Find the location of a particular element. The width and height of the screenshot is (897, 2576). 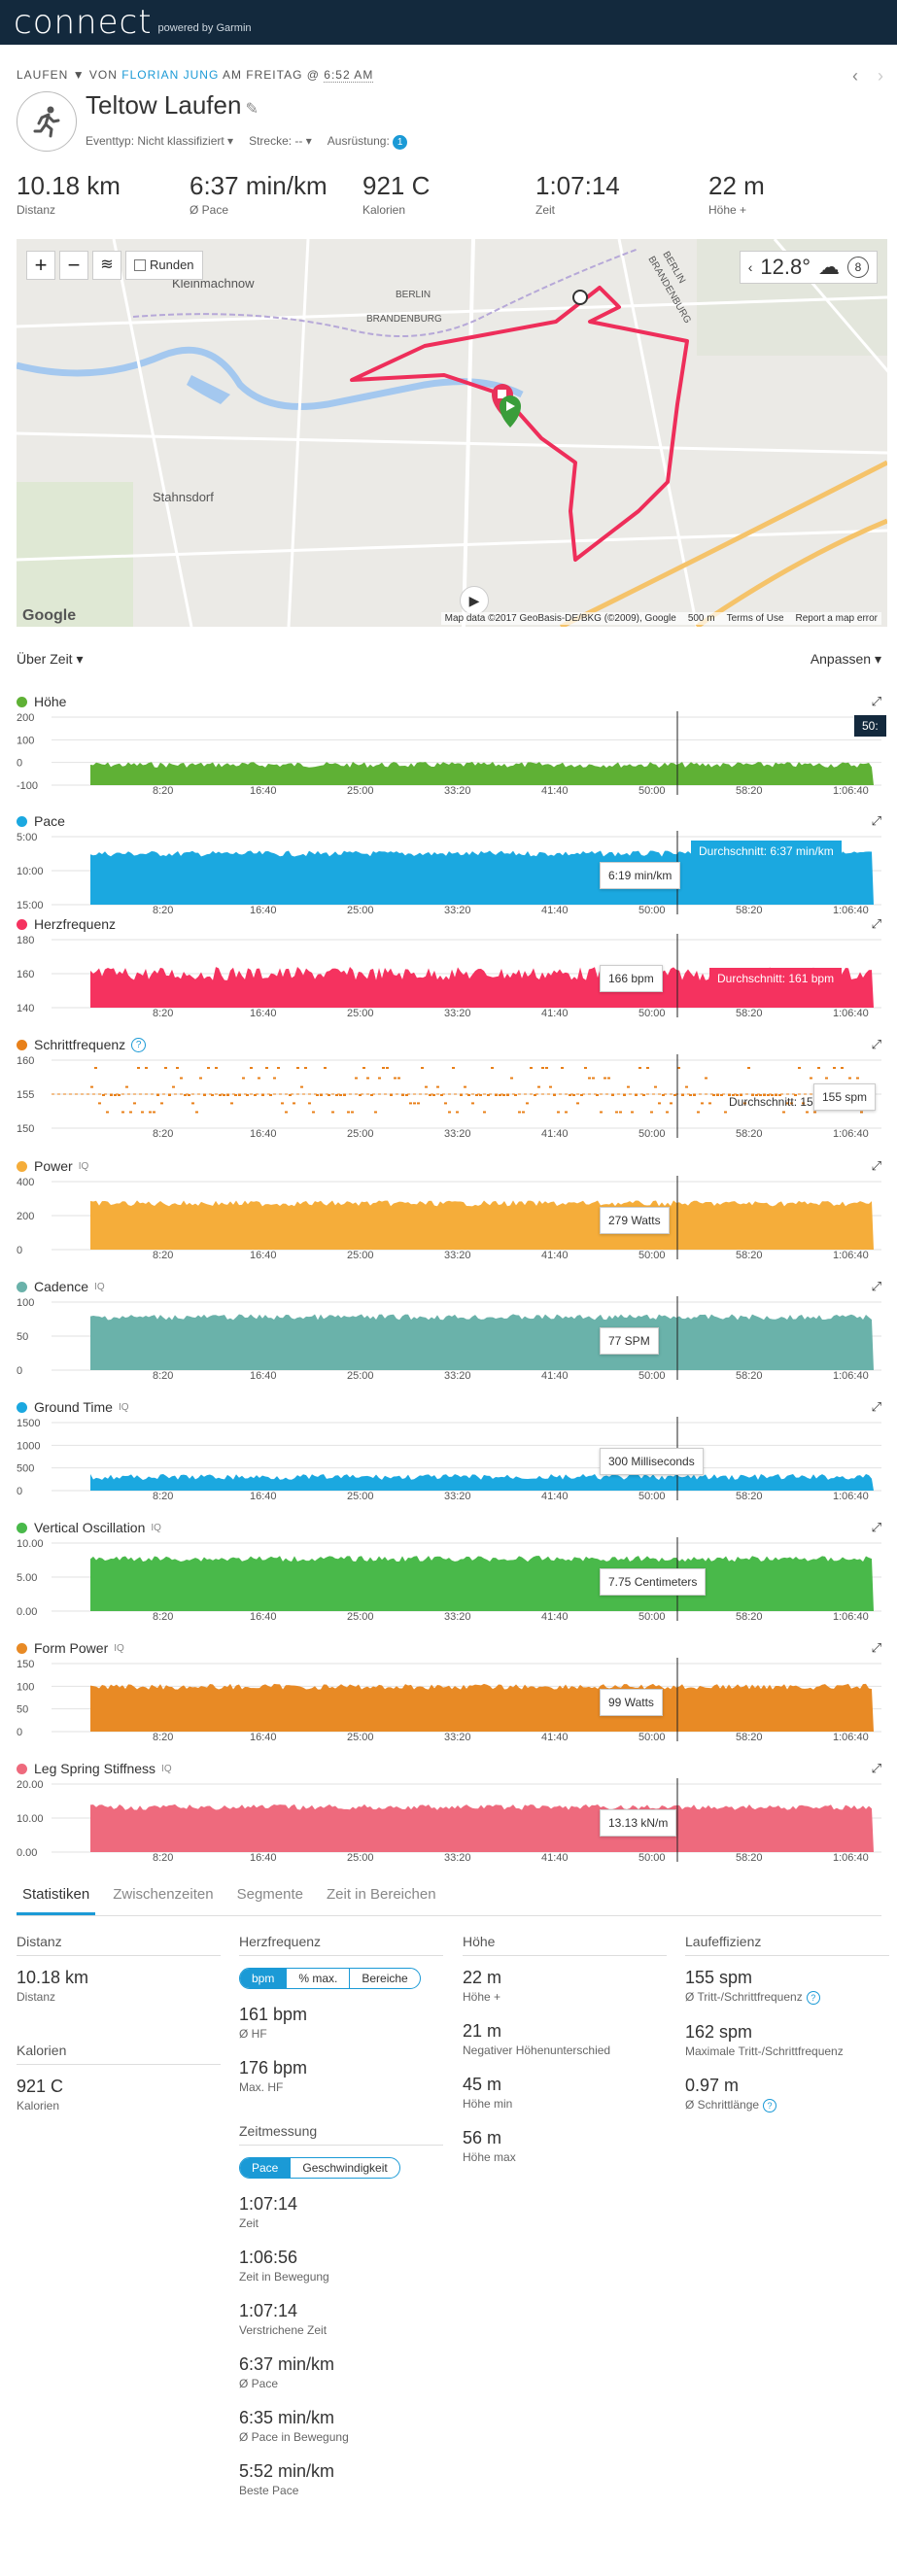

svg-text: Stahnsdorf is located at coordinates (183, 497).